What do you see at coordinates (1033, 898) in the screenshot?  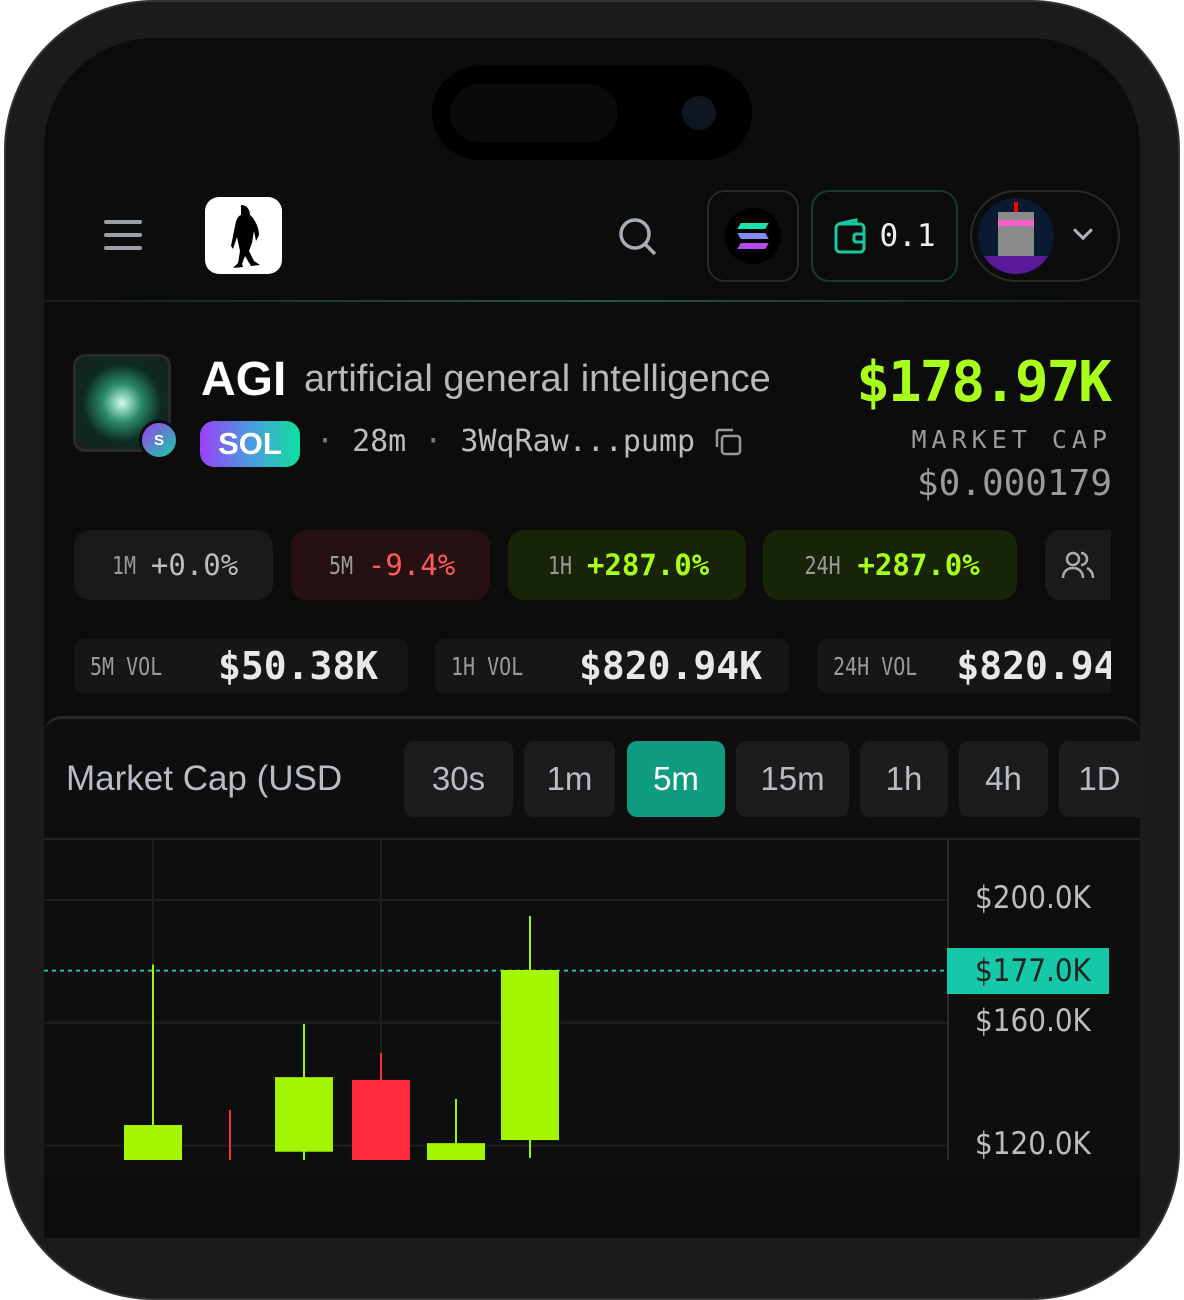 I see `y-tick-200k: $200.0K` at bounding box center [1033, 898].